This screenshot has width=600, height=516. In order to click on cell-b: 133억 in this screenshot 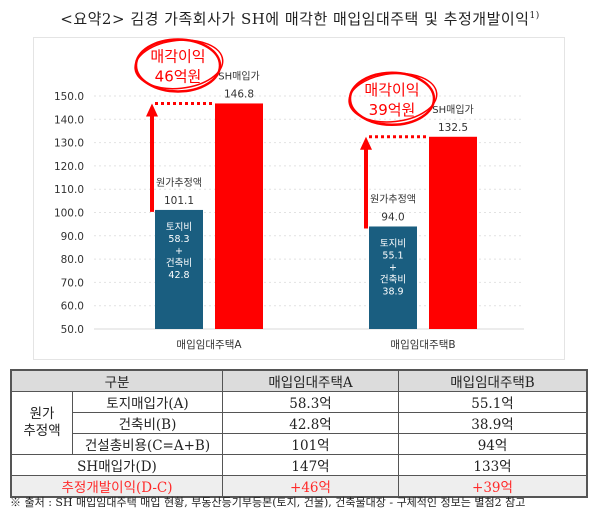, I will do `click(493, 465)`.